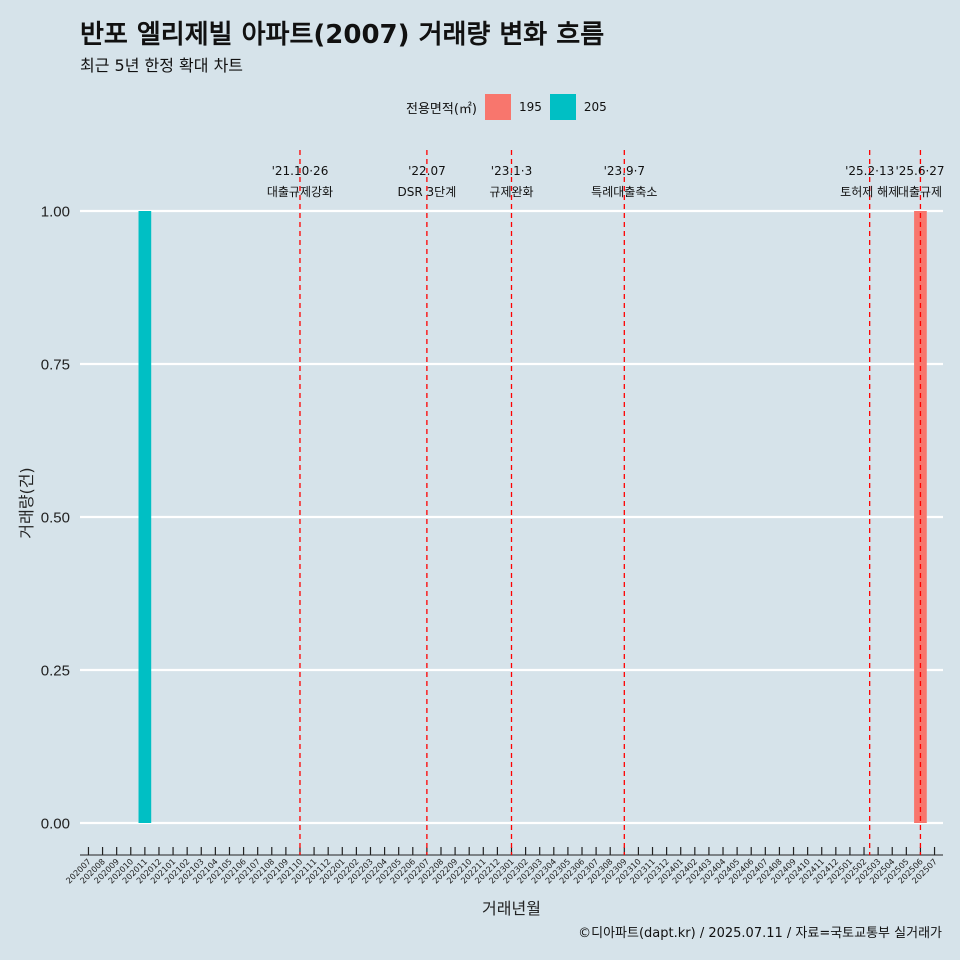 This screenshot has height=960, width=960. What do you see at coordinates (55, 671) in the screenshot?
I see `y-tick-label: 0.25` at bounding box center [55, 671].